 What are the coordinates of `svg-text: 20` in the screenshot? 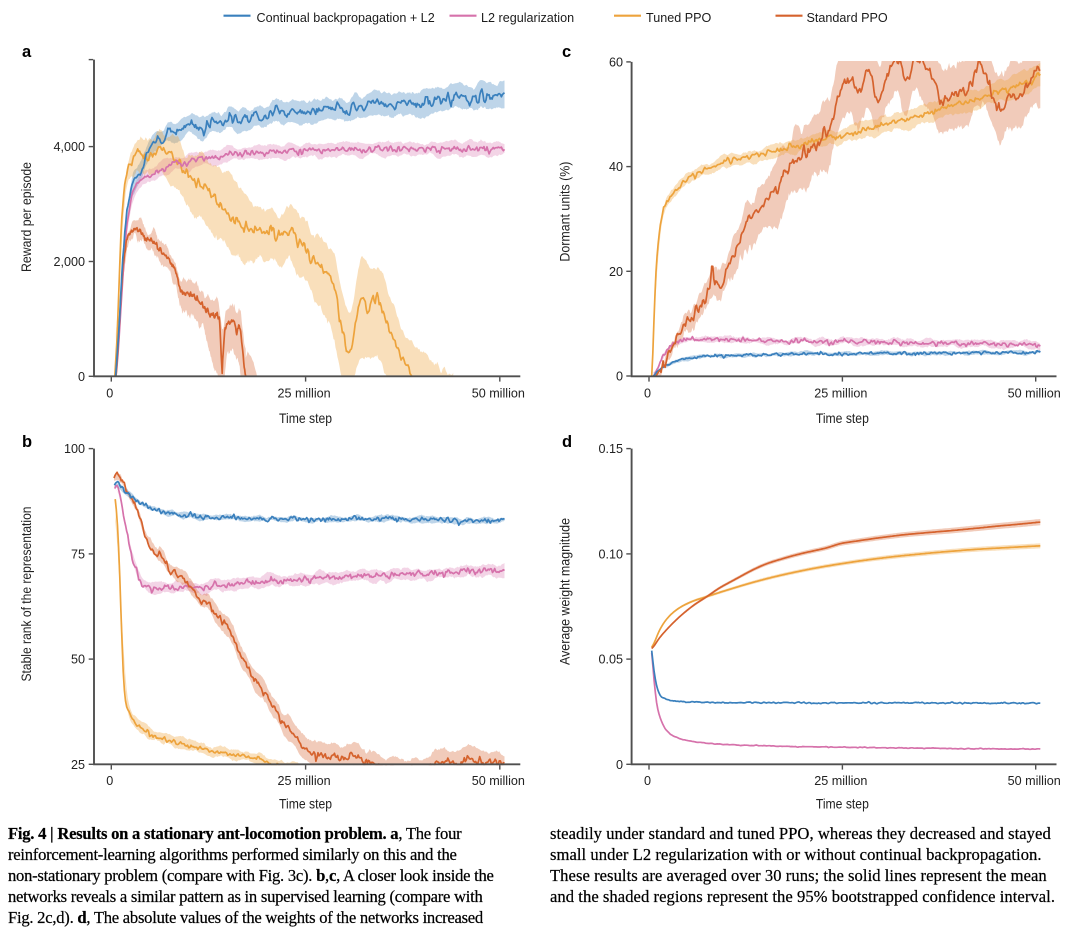 It's located at (616, 272).